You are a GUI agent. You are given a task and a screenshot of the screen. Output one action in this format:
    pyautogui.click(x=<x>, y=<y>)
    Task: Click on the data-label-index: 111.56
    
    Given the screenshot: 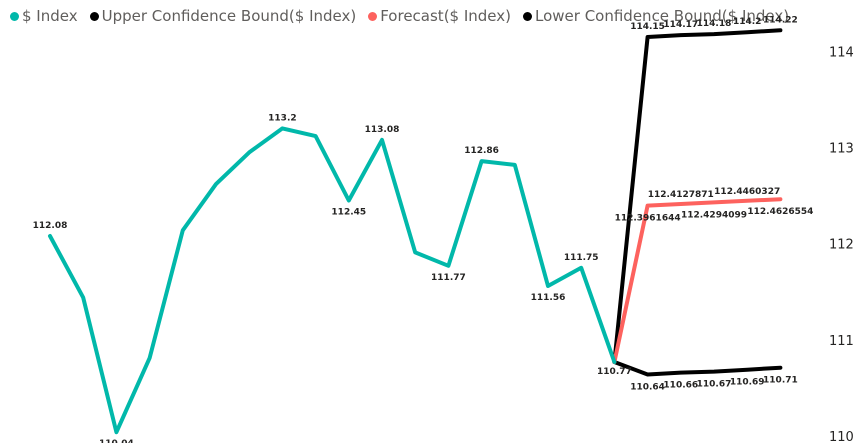 What is the action you would take?
    pyautogui.click(x=548, y=298)
    